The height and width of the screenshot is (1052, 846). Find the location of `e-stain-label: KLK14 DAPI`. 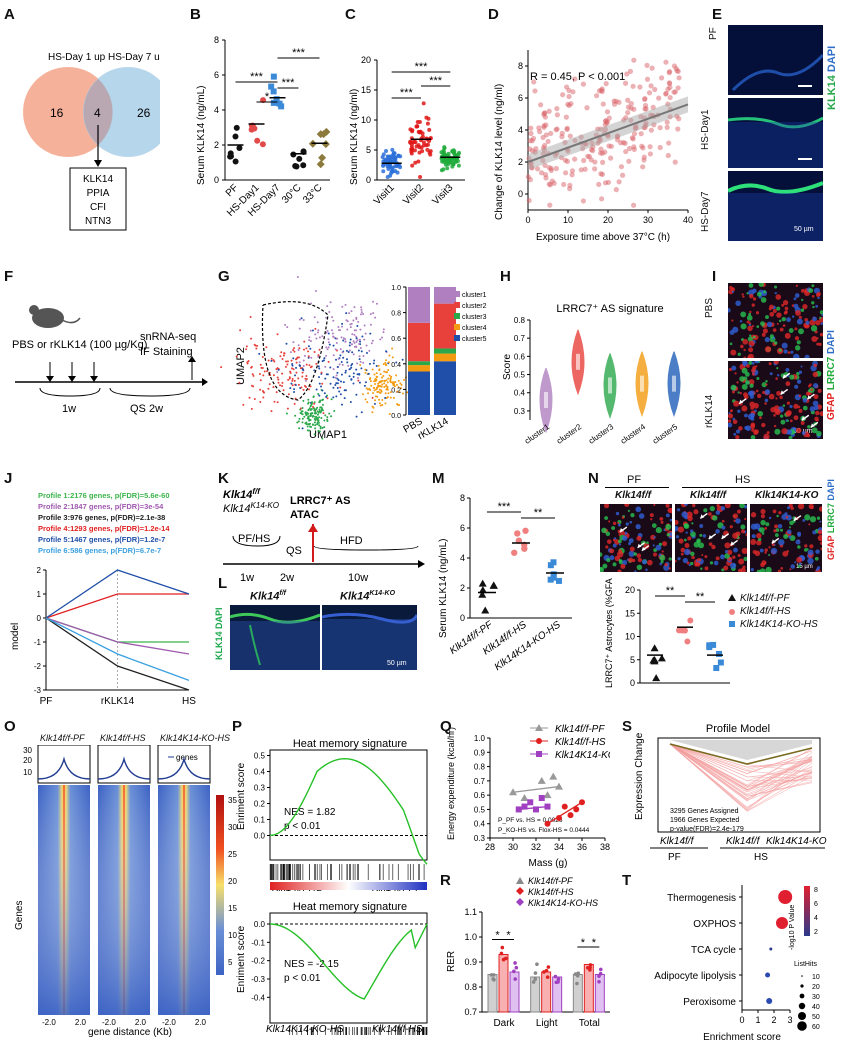

e-stain-label: KLK14 DAPI is located at coordinates (832, 77).